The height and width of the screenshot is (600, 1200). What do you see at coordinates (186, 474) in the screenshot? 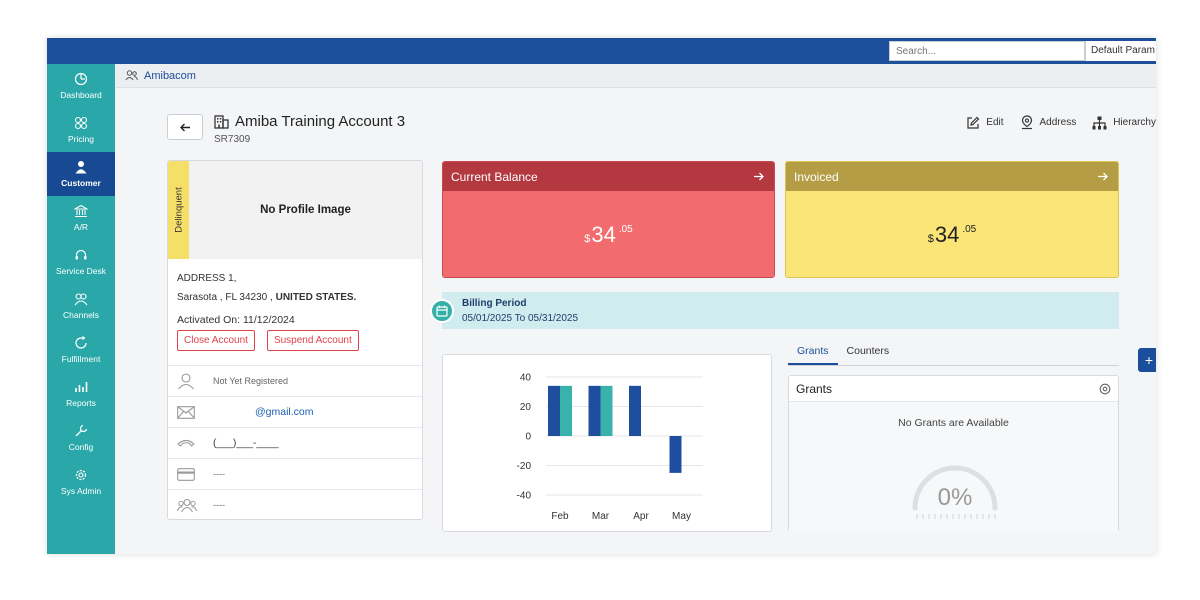
I see `credit-card-icon` at bounding box center [186, 474].